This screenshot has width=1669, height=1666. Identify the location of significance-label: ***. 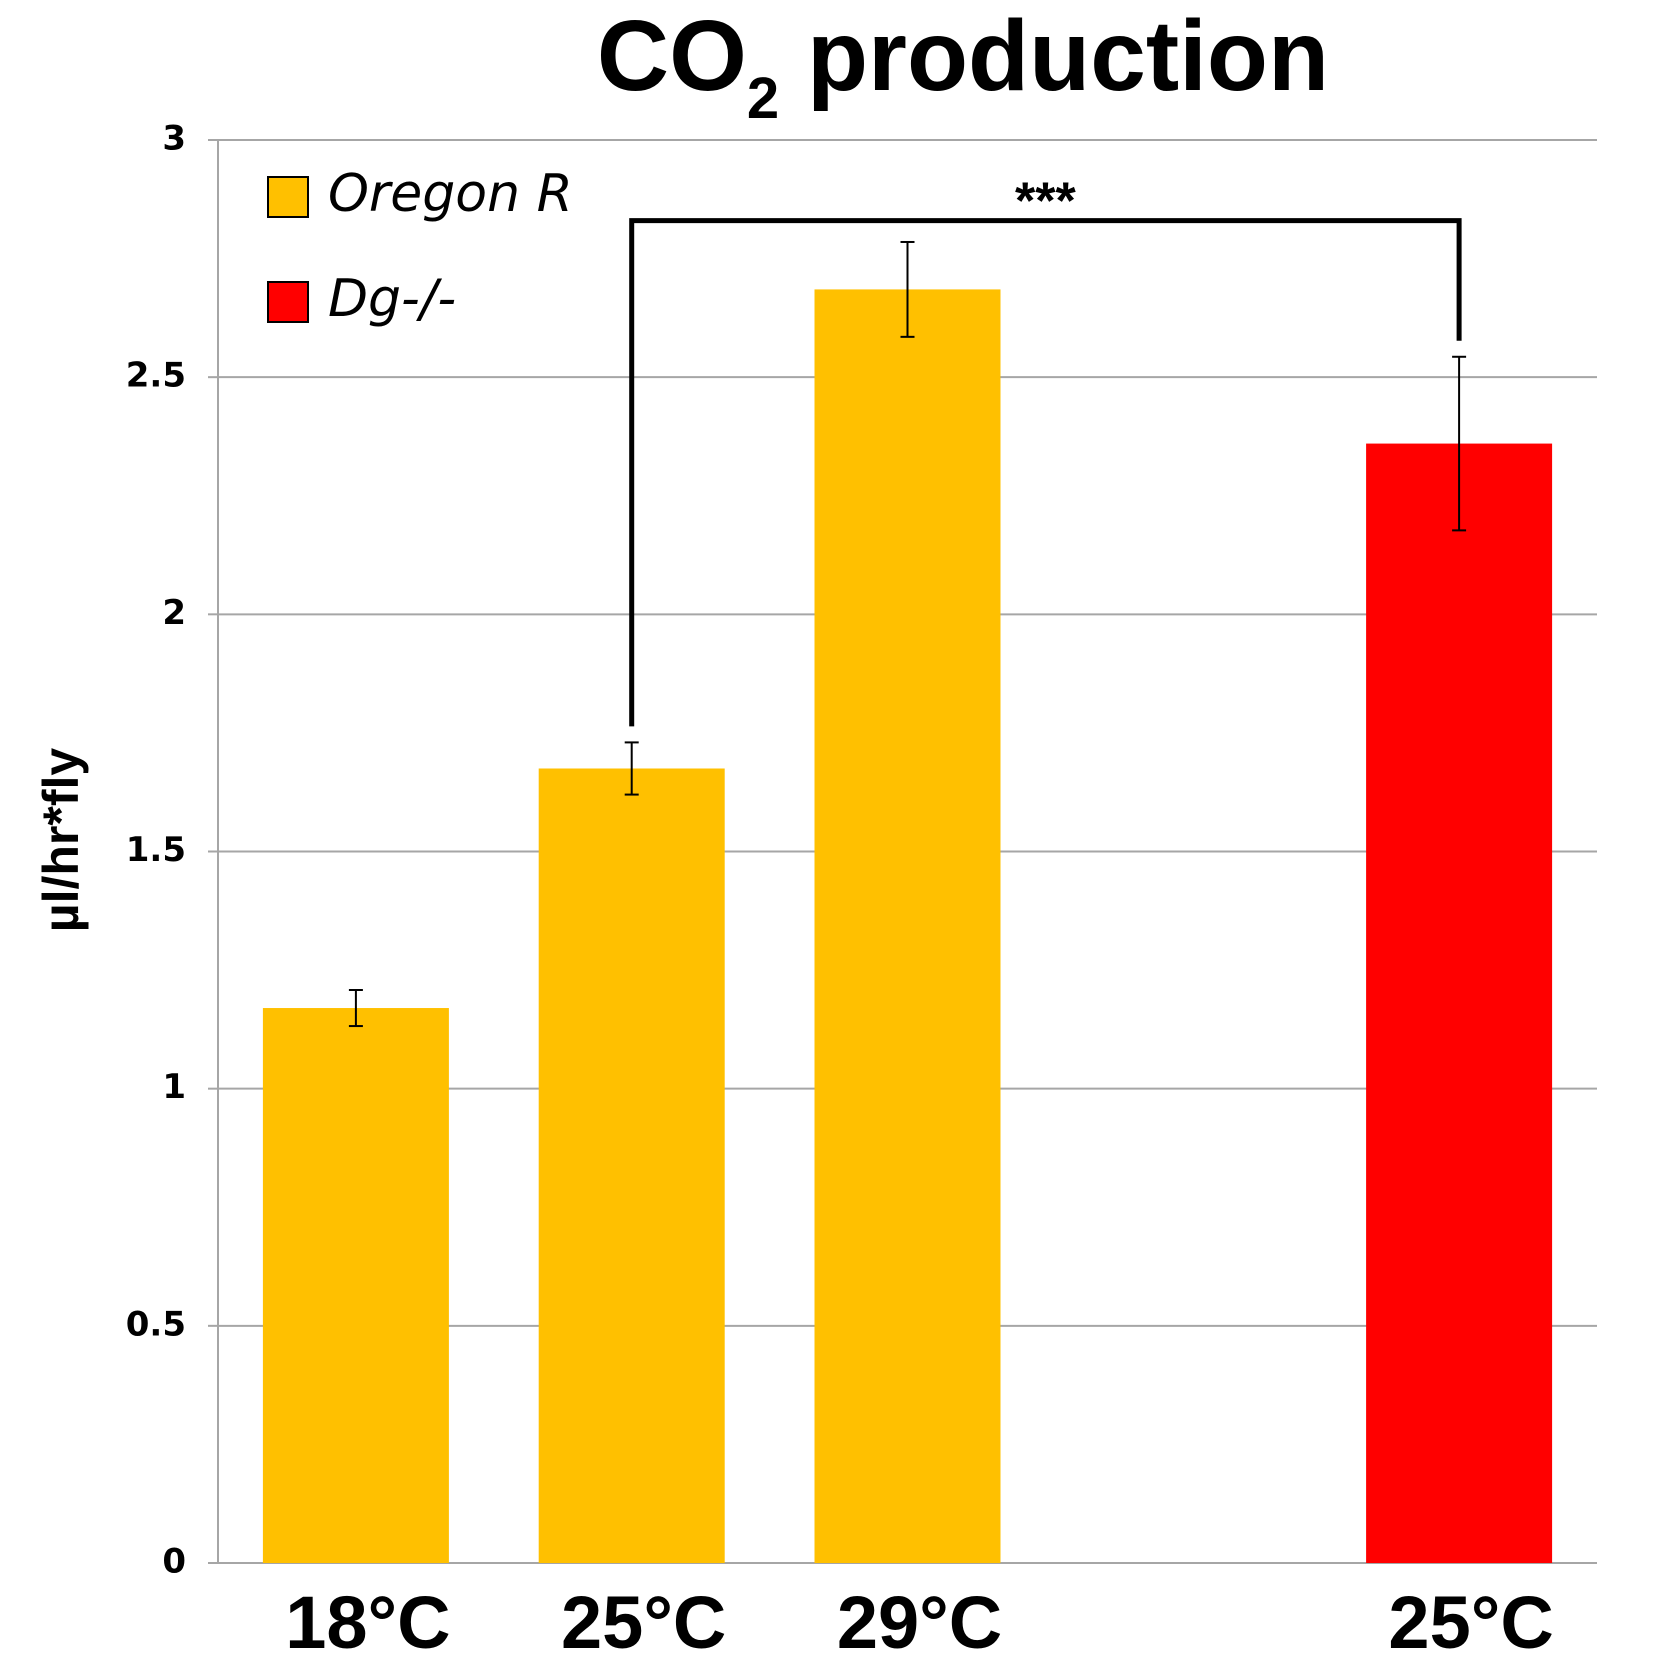
(1045, 202).